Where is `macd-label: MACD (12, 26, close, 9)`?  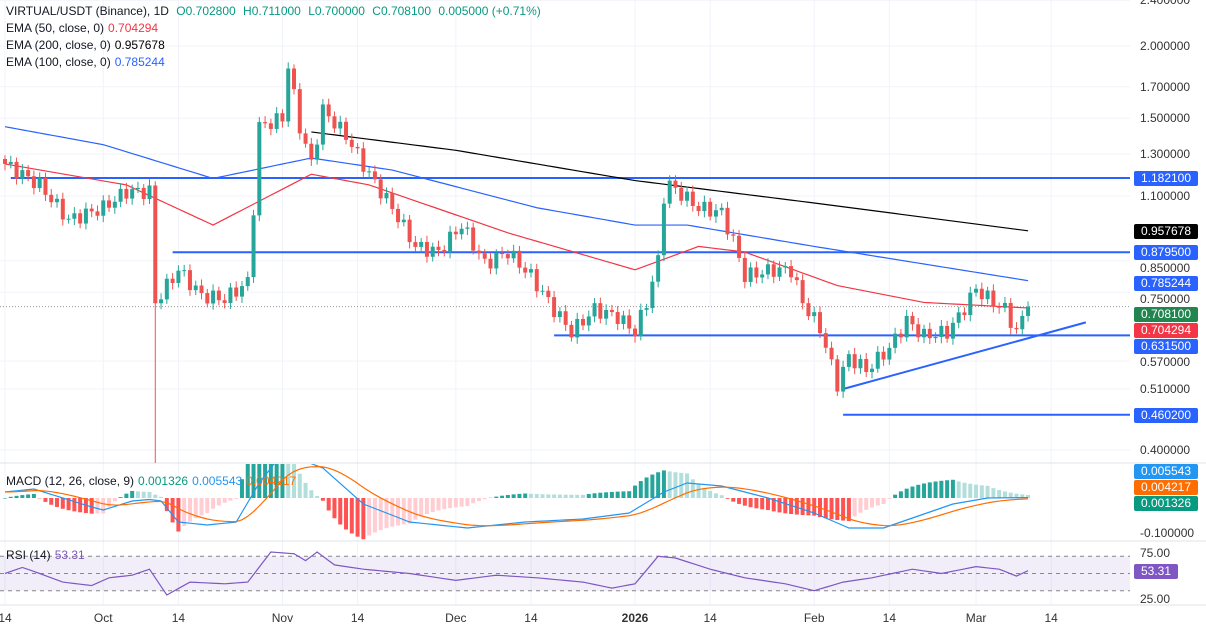 macd-label: MACD (12, 26, close, 9) is located at coordinates (70, 481).